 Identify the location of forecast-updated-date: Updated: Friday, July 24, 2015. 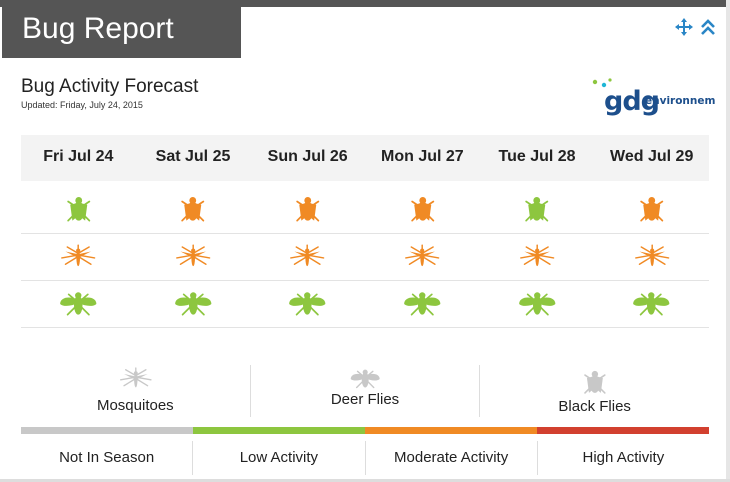
(82, 105).